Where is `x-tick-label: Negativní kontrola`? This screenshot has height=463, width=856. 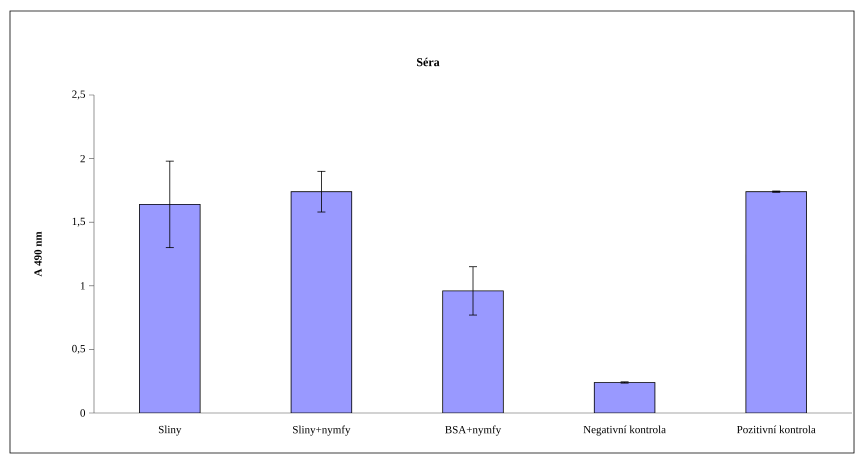 x-tick-label: Negativní kontrola is located at coordinates (625, 431).